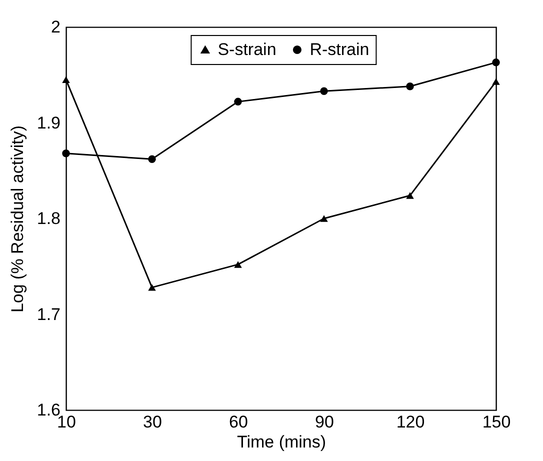  I want to click on x-tick-label: 150, so click(496, 422).